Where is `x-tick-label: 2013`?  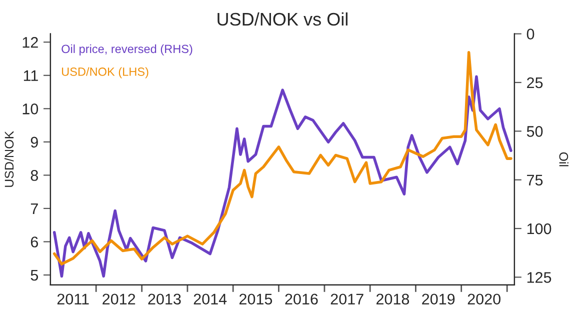 x-tick-label: 2013 is located at coordinates (164, 299).